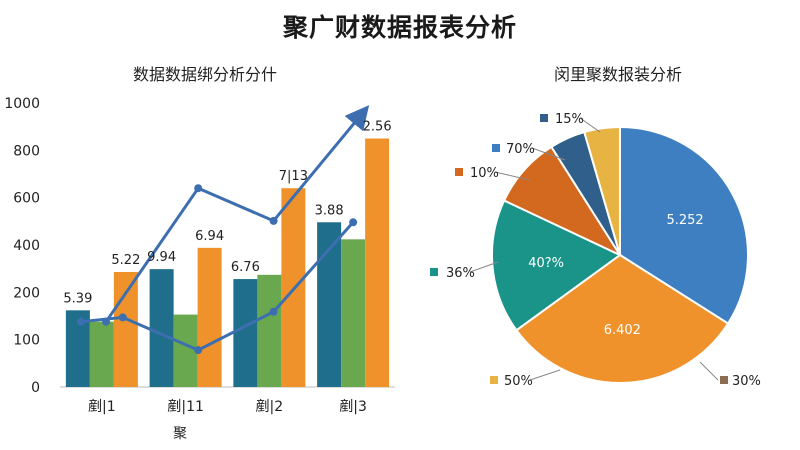 This screenshot has width=800, height=450. I want to click on data-label: 3.88, so click(329, 210).